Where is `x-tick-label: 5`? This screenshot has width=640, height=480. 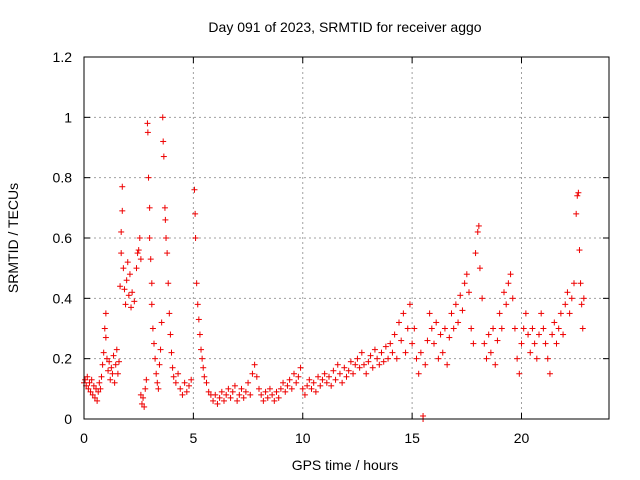
x-tick-label: 5 is located at coordinates (193, 438).